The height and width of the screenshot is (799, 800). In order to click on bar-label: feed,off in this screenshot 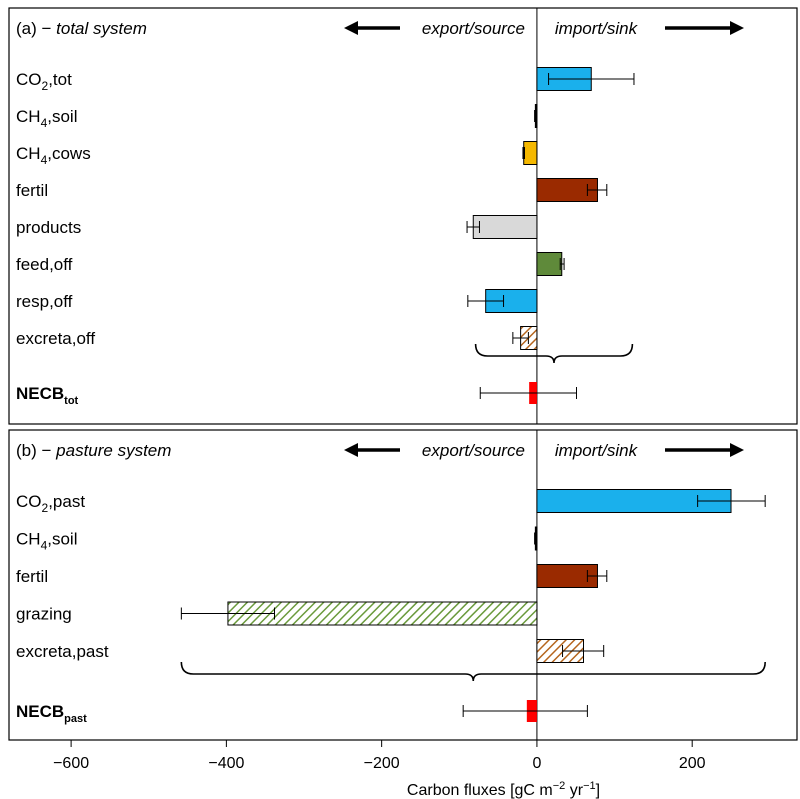, I will do `click(44, 264)`.